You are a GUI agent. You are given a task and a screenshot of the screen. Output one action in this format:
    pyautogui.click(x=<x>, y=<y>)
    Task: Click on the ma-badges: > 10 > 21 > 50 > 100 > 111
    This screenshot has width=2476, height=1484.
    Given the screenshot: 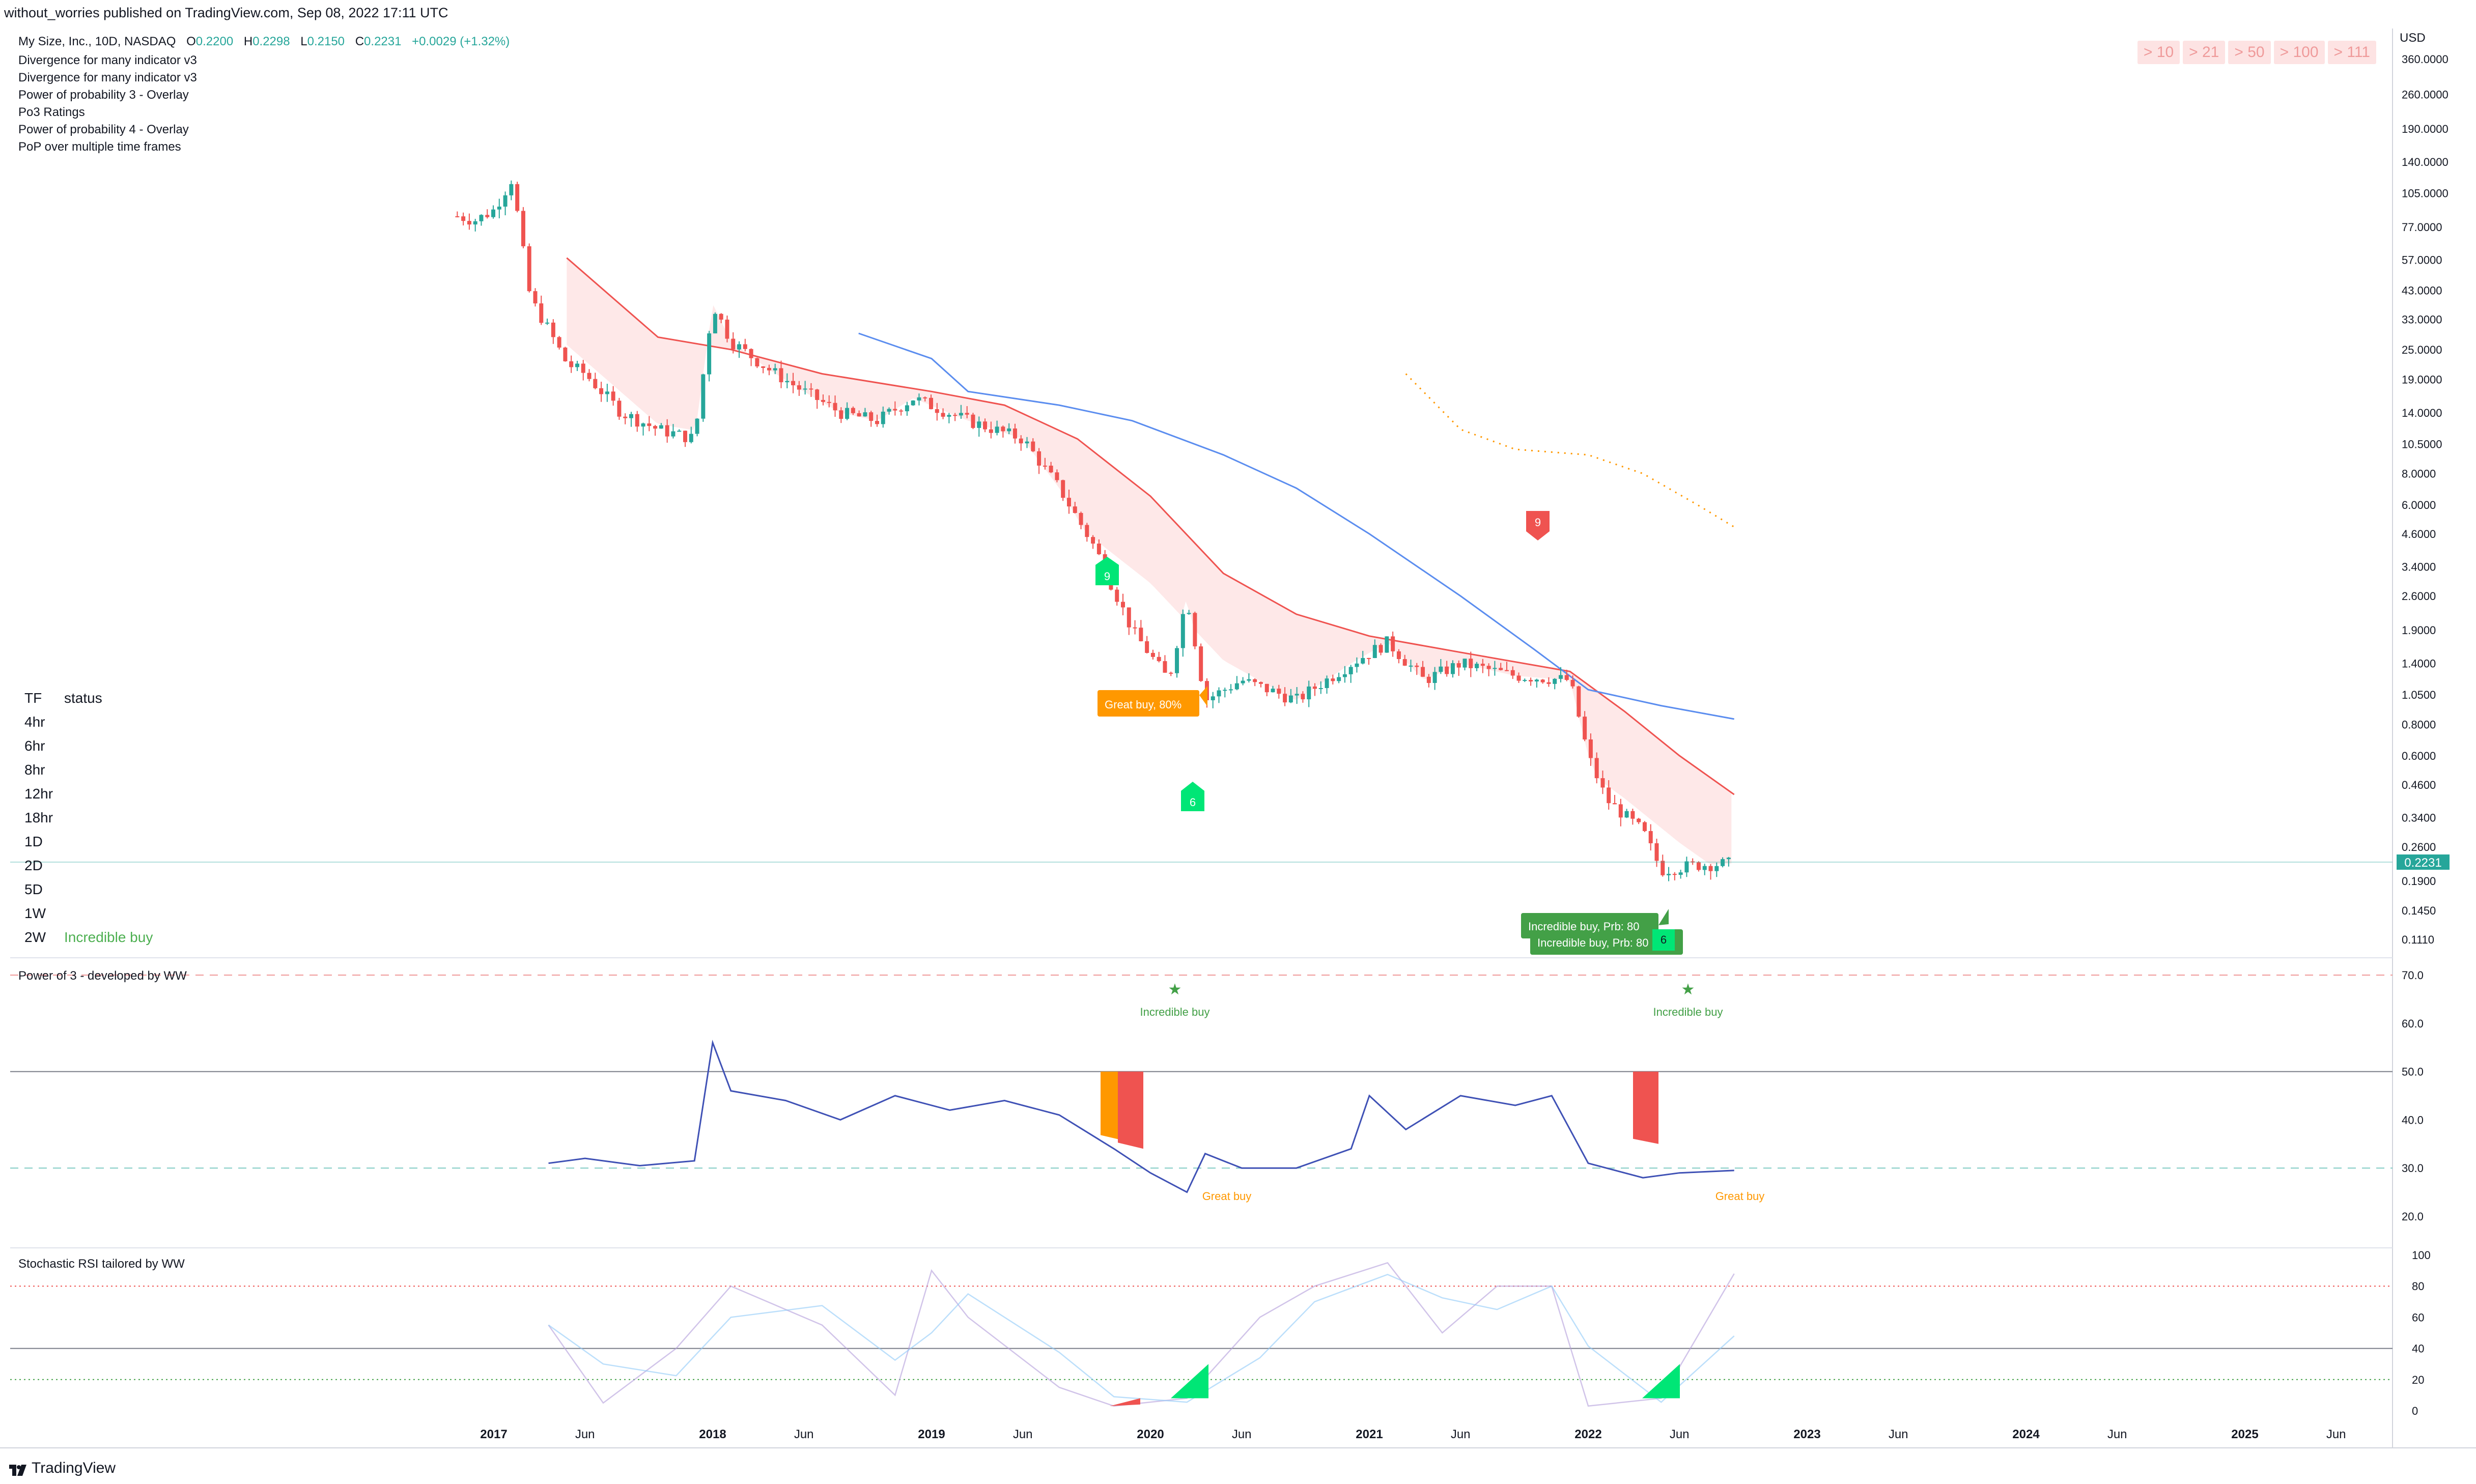 What is the action you would take?
    pyautogui.click(x=2256, y=53)
    